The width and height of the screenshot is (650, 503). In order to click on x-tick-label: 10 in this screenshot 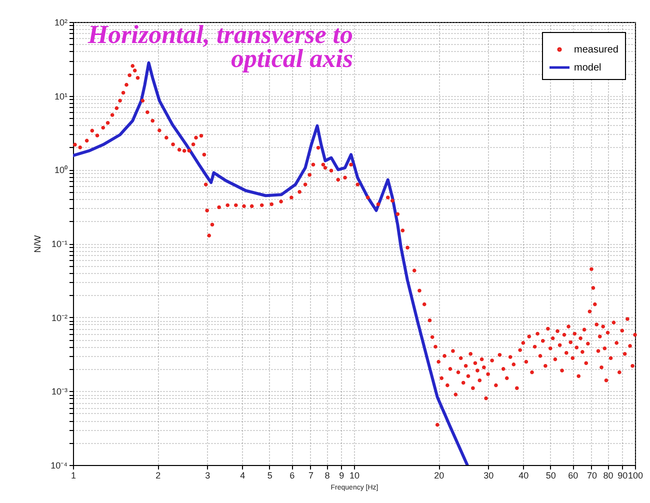, I will do `click(354, 475)`.